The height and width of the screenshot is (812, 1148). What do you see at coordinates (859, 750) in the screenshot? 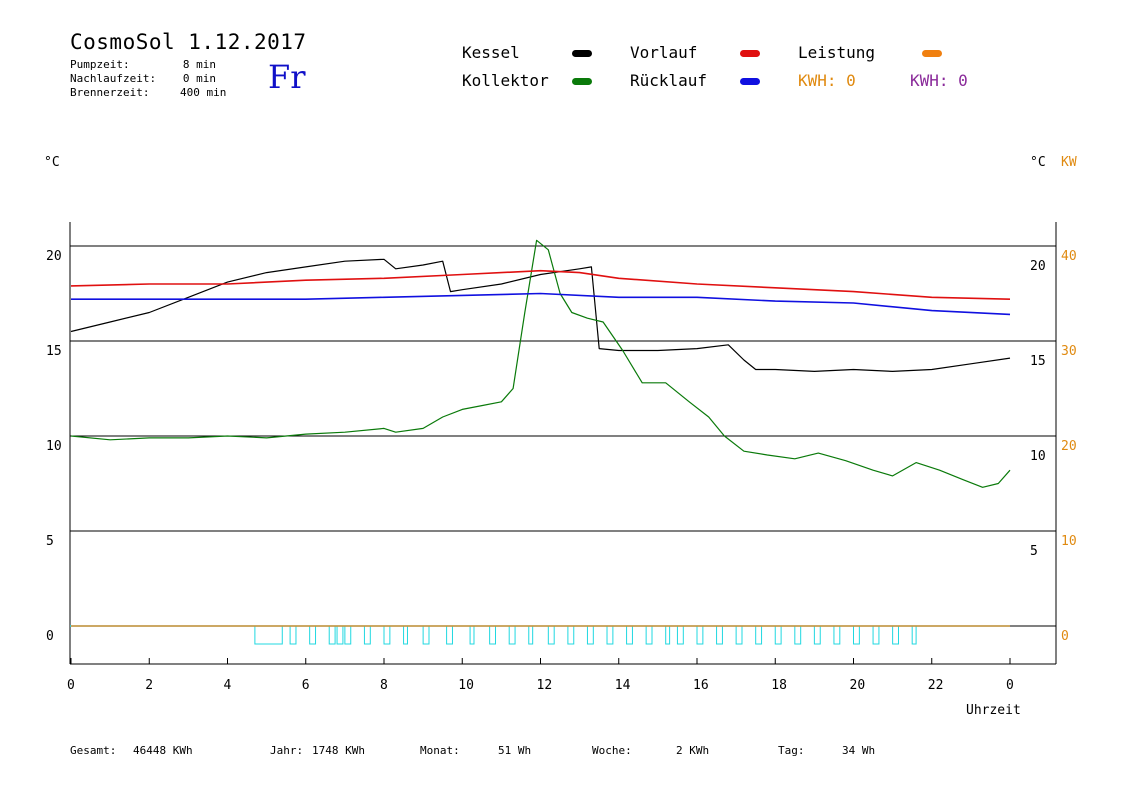
I see `footer-tag-value: 34 Wh` at bounding box center [859, 750].